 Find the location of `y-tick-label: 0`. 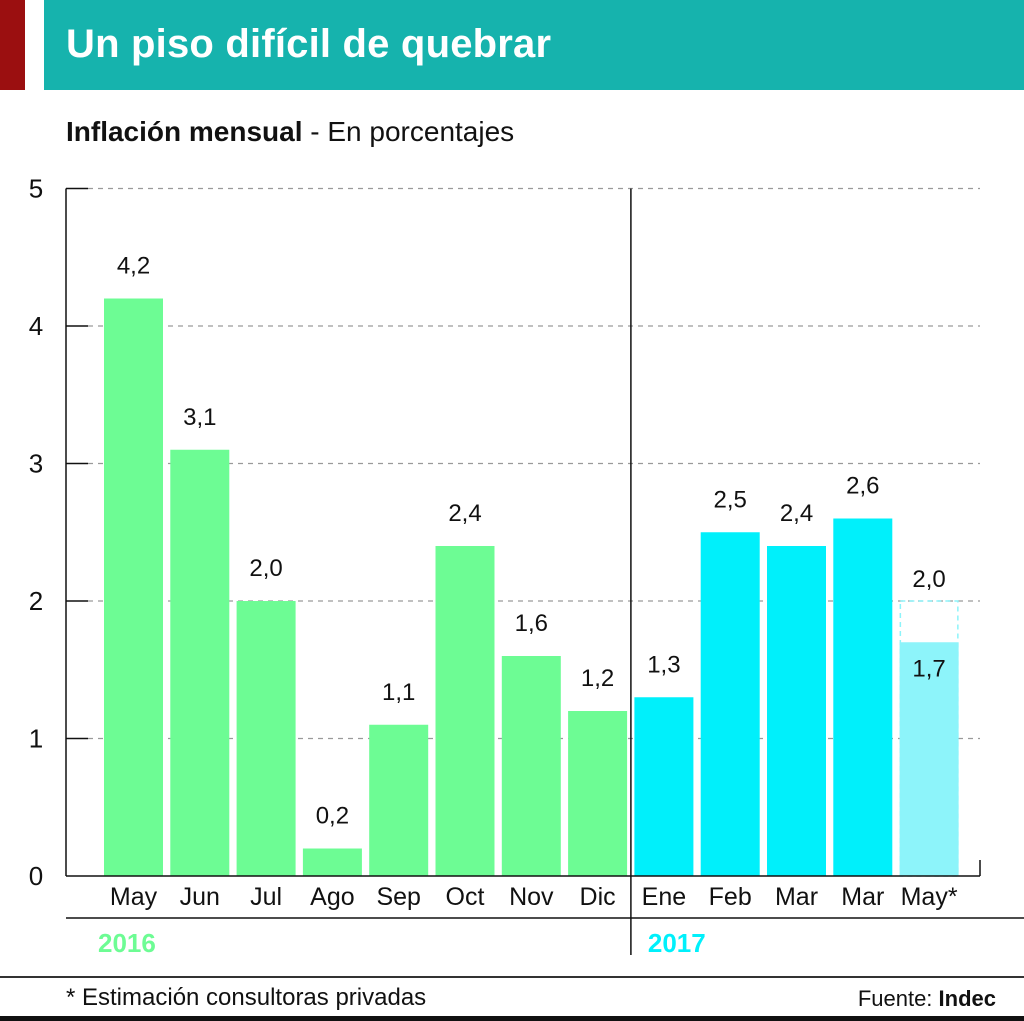

y-tick-label: 0 is located at coordinates (36, 876).